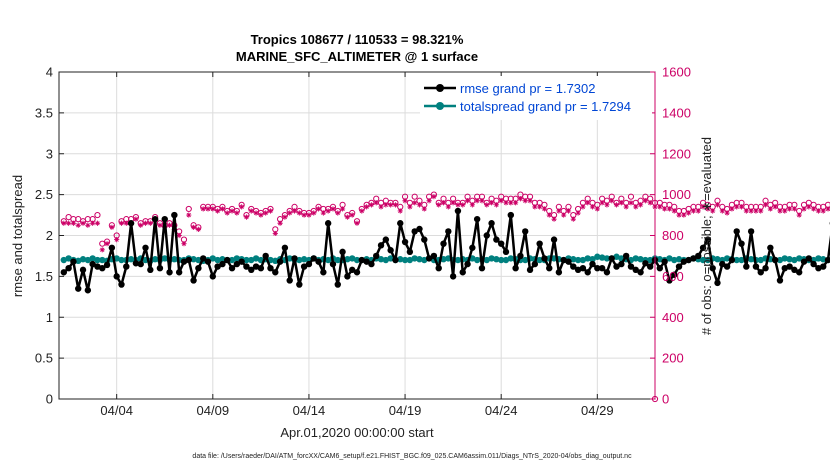  What do you see at coordinates (676, 72) in the screenshot?
I see `y-right-tick-label-8: 1600` at bounding box center [676, 72].